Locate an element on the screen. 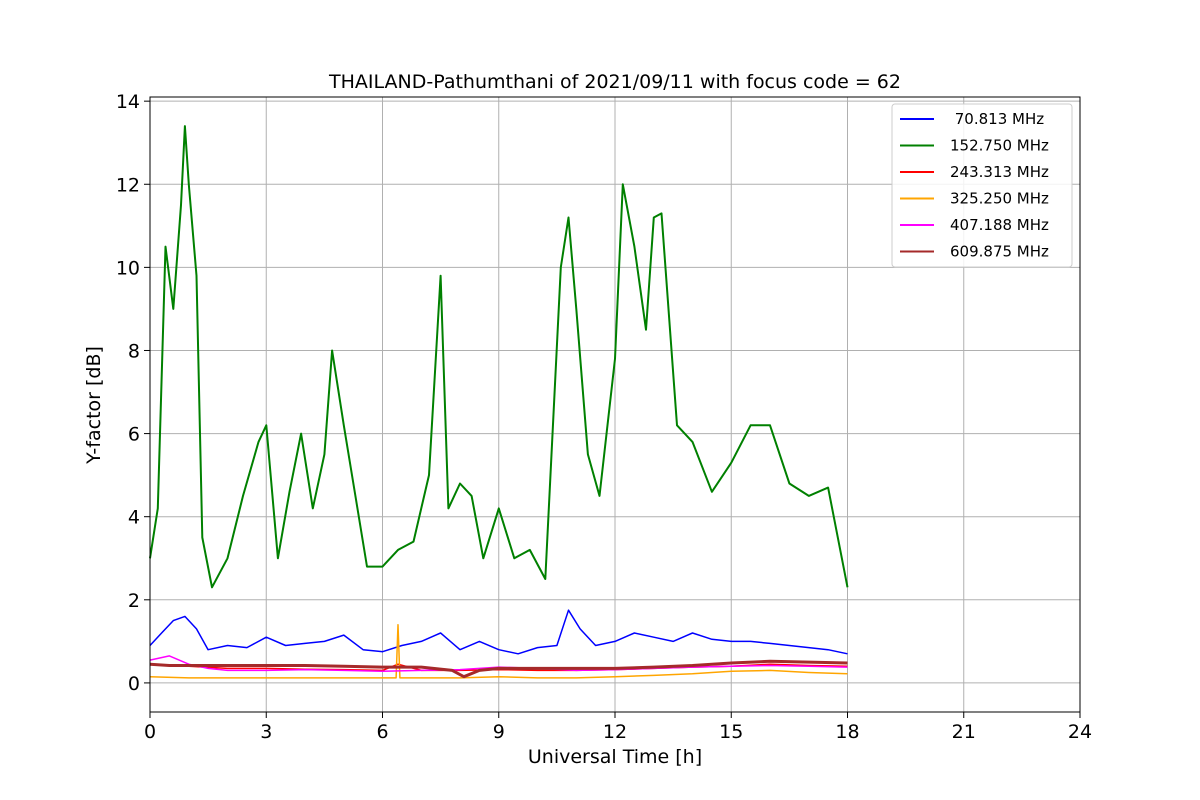 Image resolution: width=1200 pixels, height=800 pixels. x-tick-label: 9 is located at coordinates (499, 732).